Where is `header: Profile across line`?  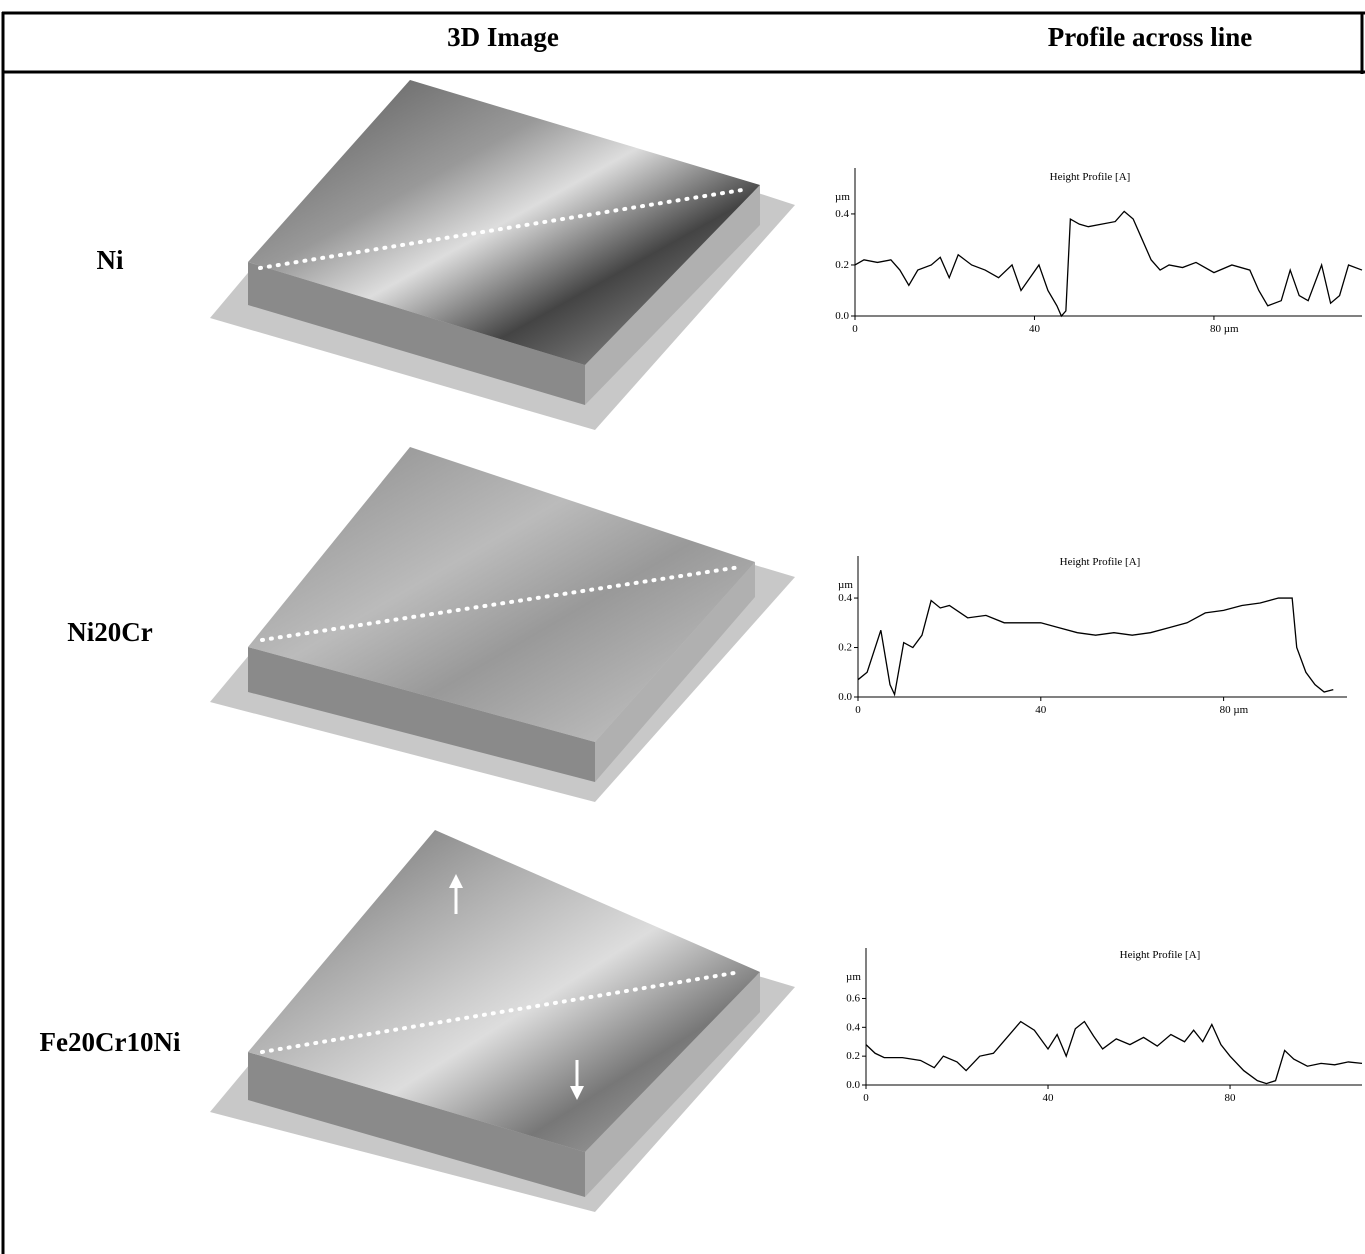 header: Profile across line is located at coordinates (1150, 37).